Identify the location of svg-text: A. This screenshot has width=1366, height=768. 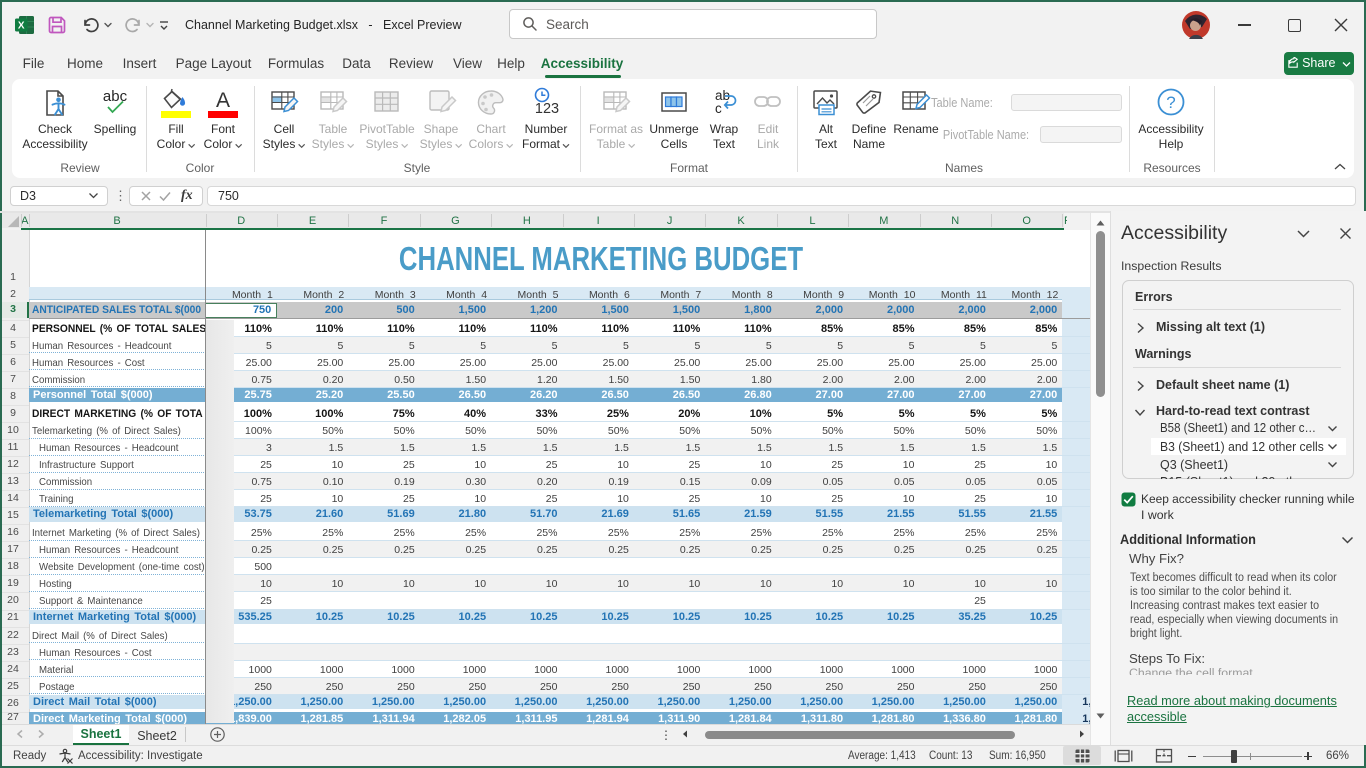
(223, 100).